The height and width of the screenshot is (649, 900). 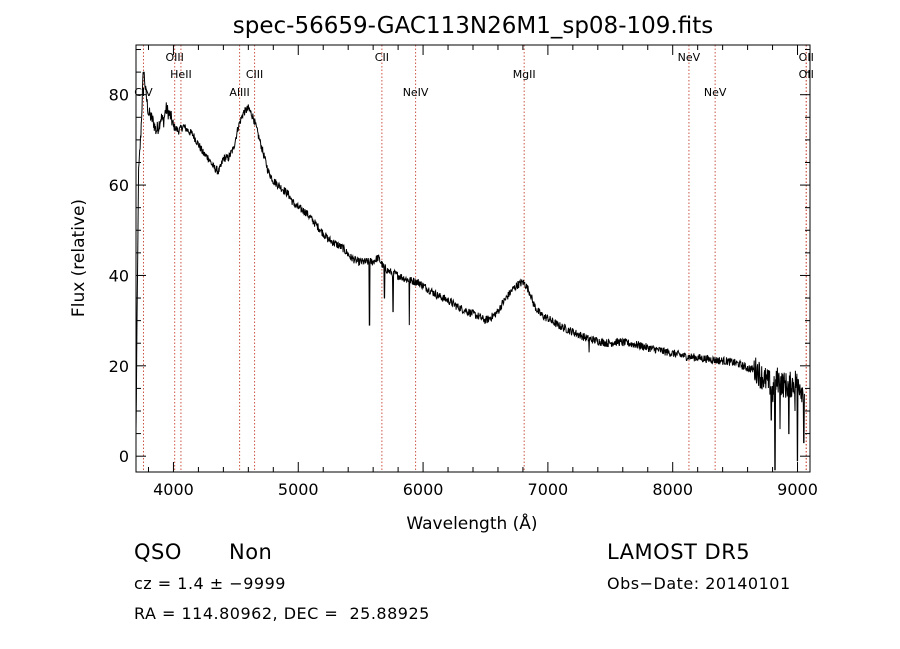 What do you see at coordinates (158, 552) in the screenshot?
I see `object-class: QSO` at bounding box center [158, 552].